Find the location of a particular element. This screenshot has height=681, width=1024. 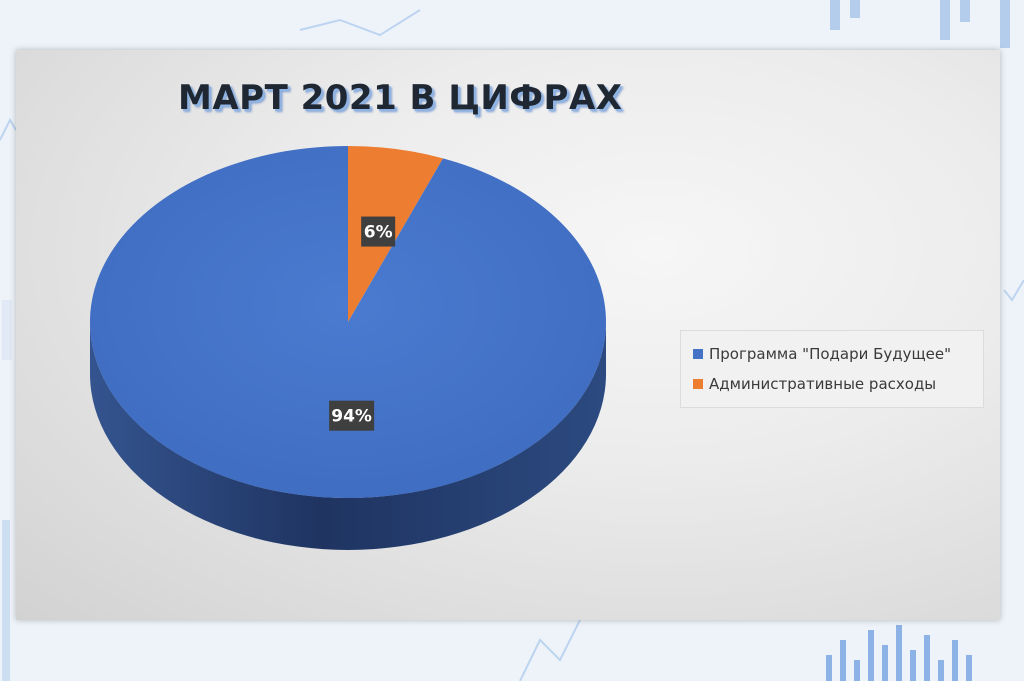

legend-swatch-program is located at coordinates (698, 354).